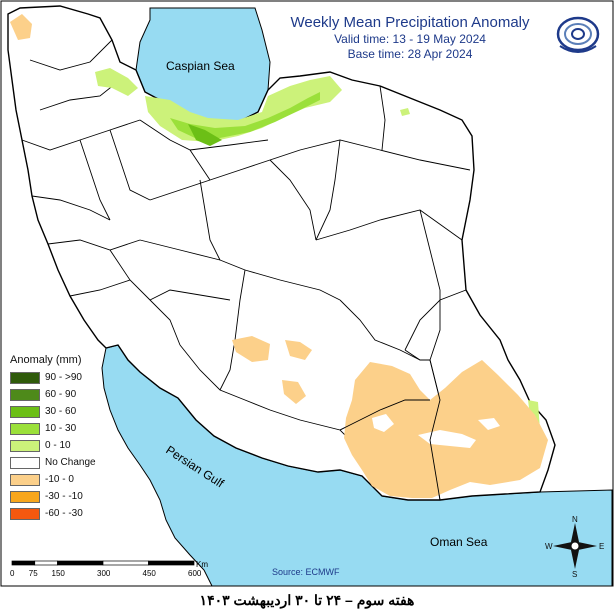 The height and width of the screenshot is (614, 614). What do you see at coordinates (195, 573) in the screenshot?
I see `scale-tick-label: 600` at bounding box center [195, 573].